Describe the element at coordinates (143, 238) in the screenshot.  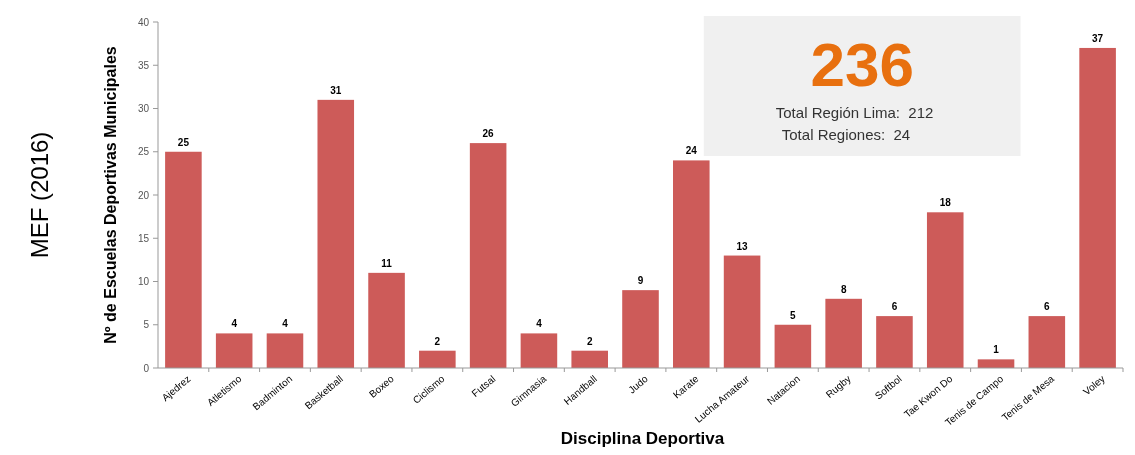
I see `y-tick-label: 15` at that location.